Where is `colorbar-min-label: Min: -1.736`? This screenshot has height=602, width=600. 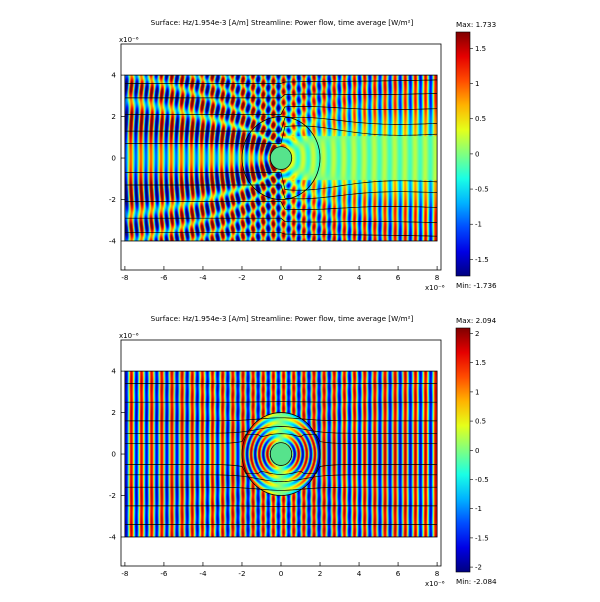 colorbar-min-label: Min: -1.736 is located at coordinates (476, 285).